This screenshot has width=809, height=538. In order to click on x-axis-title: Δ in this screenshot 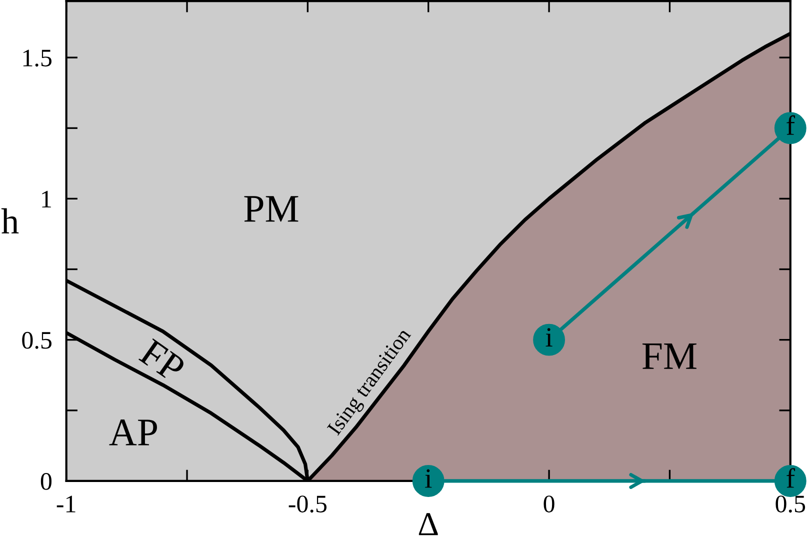, I will do `click(428, 524)`.